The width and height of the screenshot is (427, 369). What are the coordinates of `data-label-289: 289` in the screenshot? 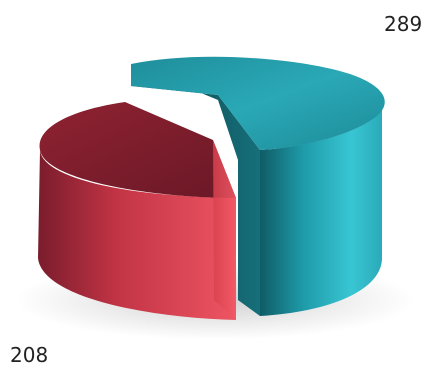 It's located at (403, 24).